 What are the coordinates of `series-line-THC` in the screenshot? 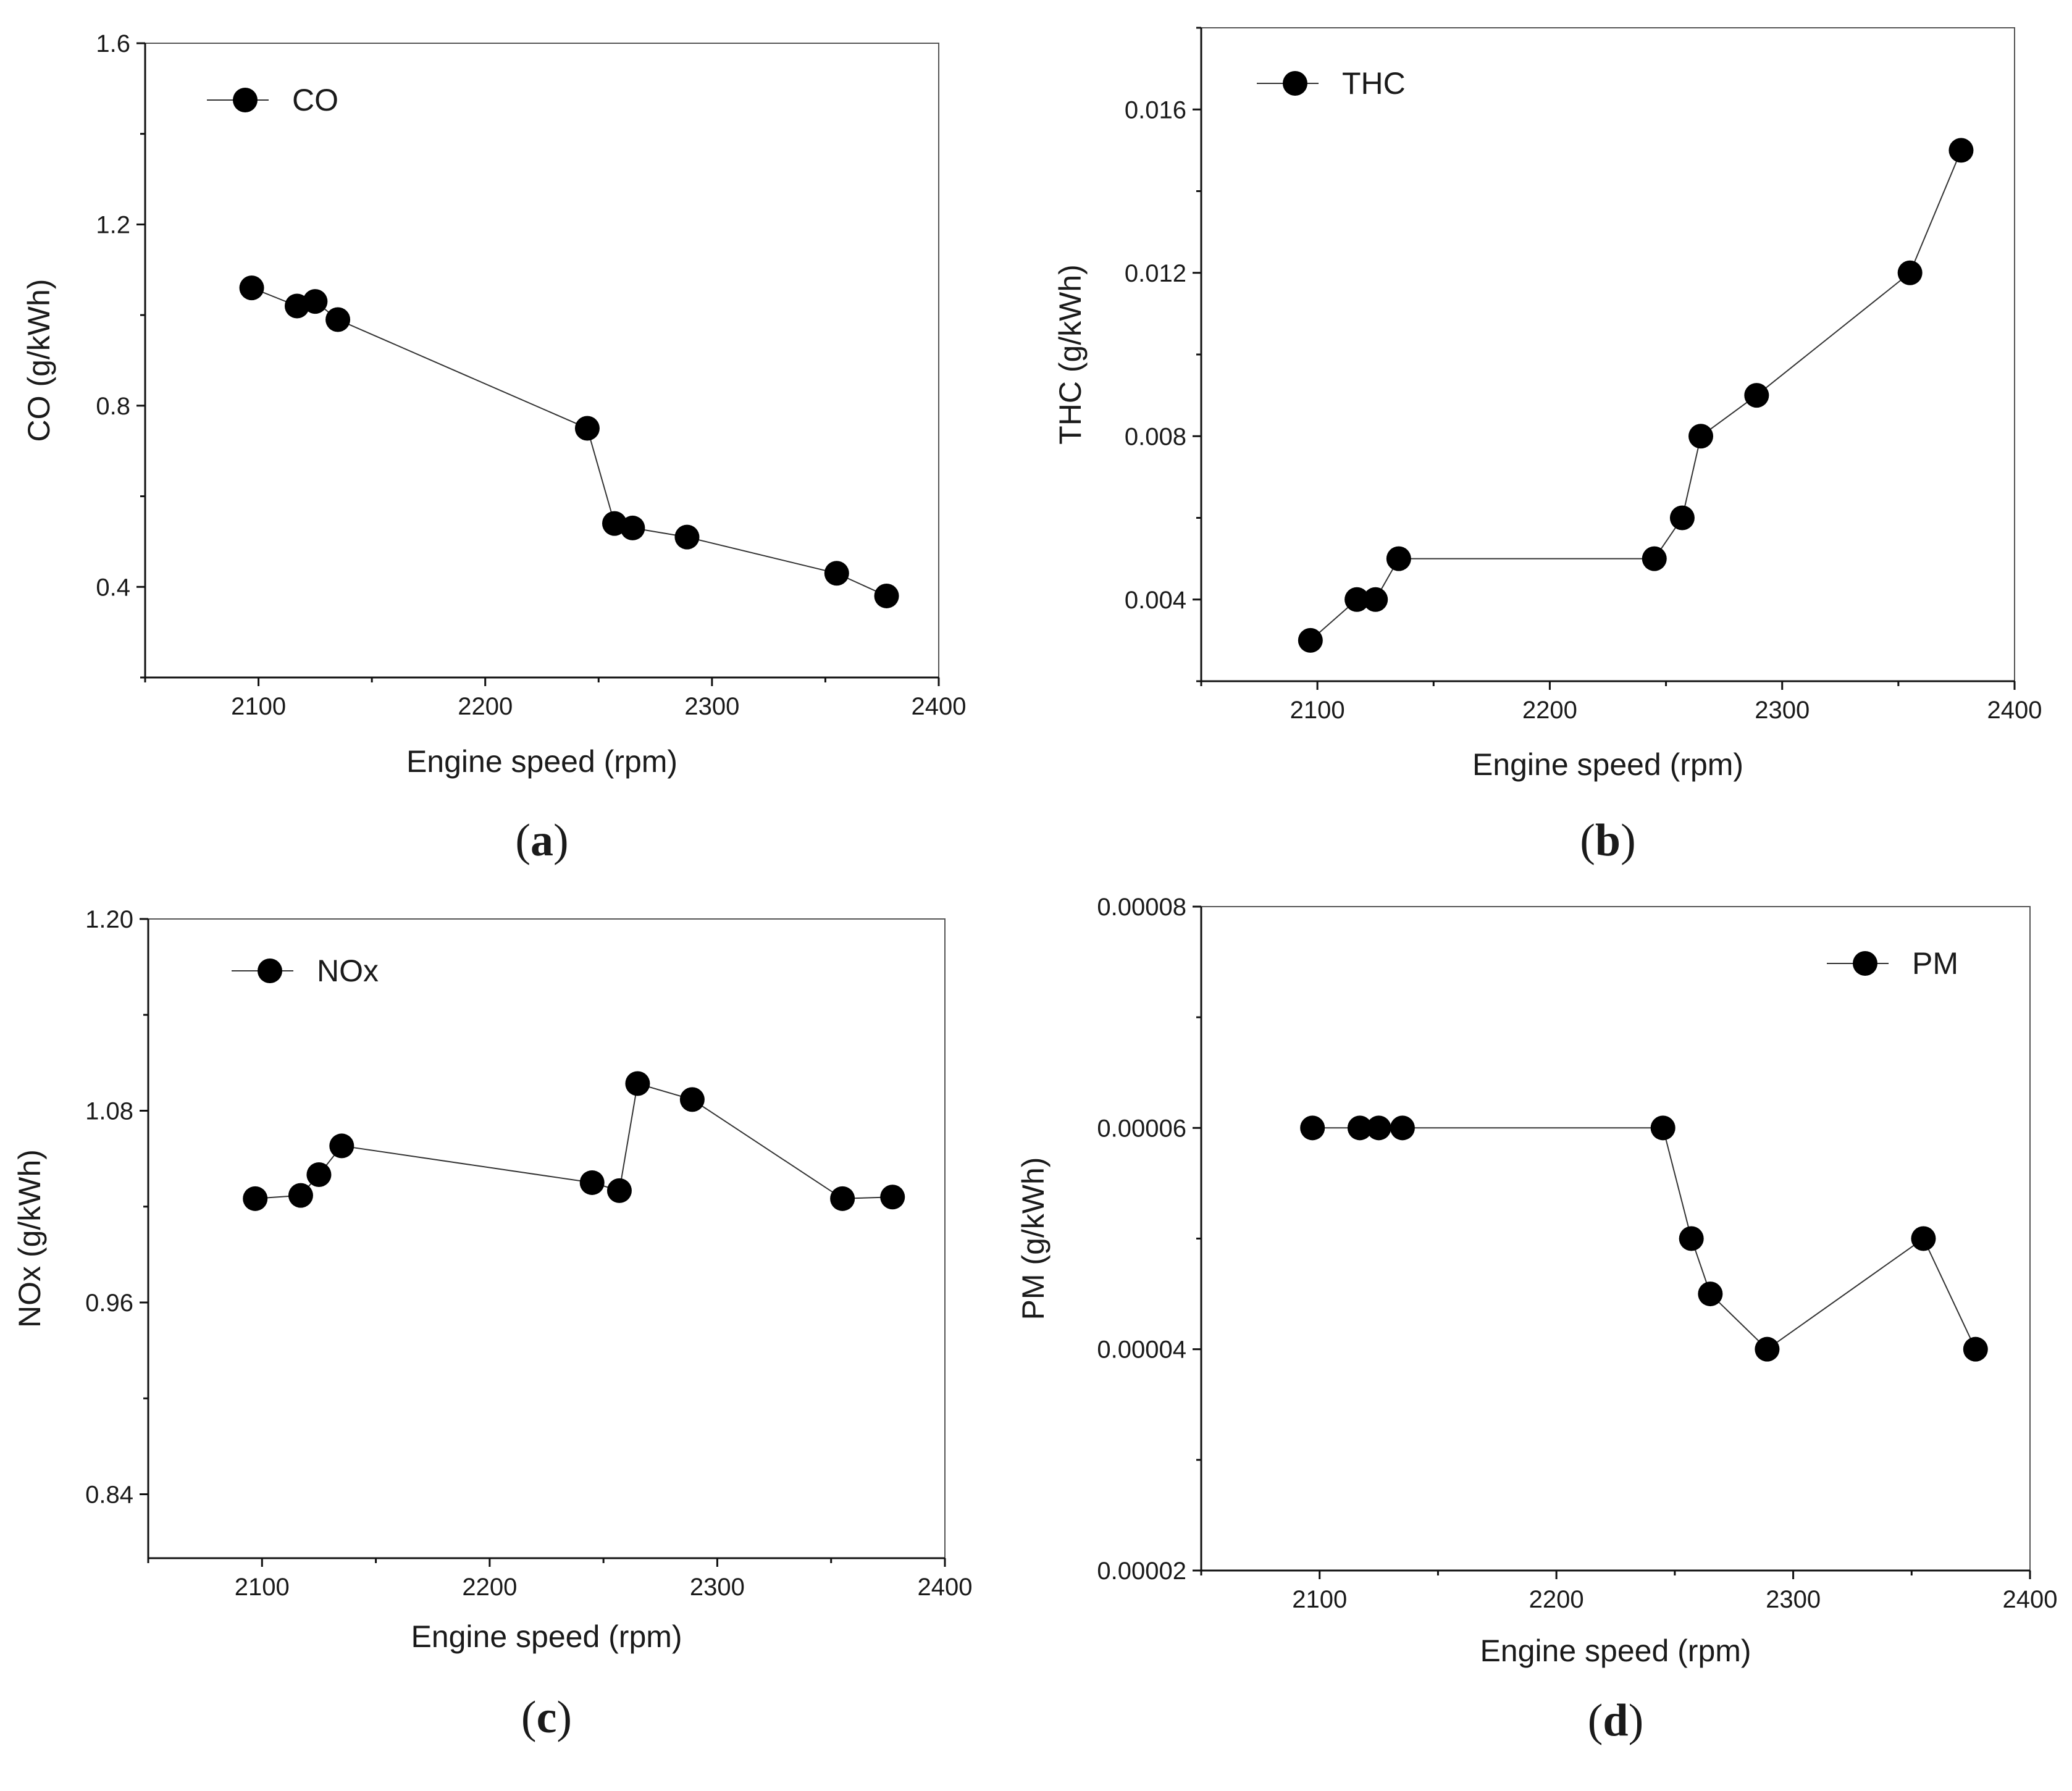 It's located at (1636, 395).